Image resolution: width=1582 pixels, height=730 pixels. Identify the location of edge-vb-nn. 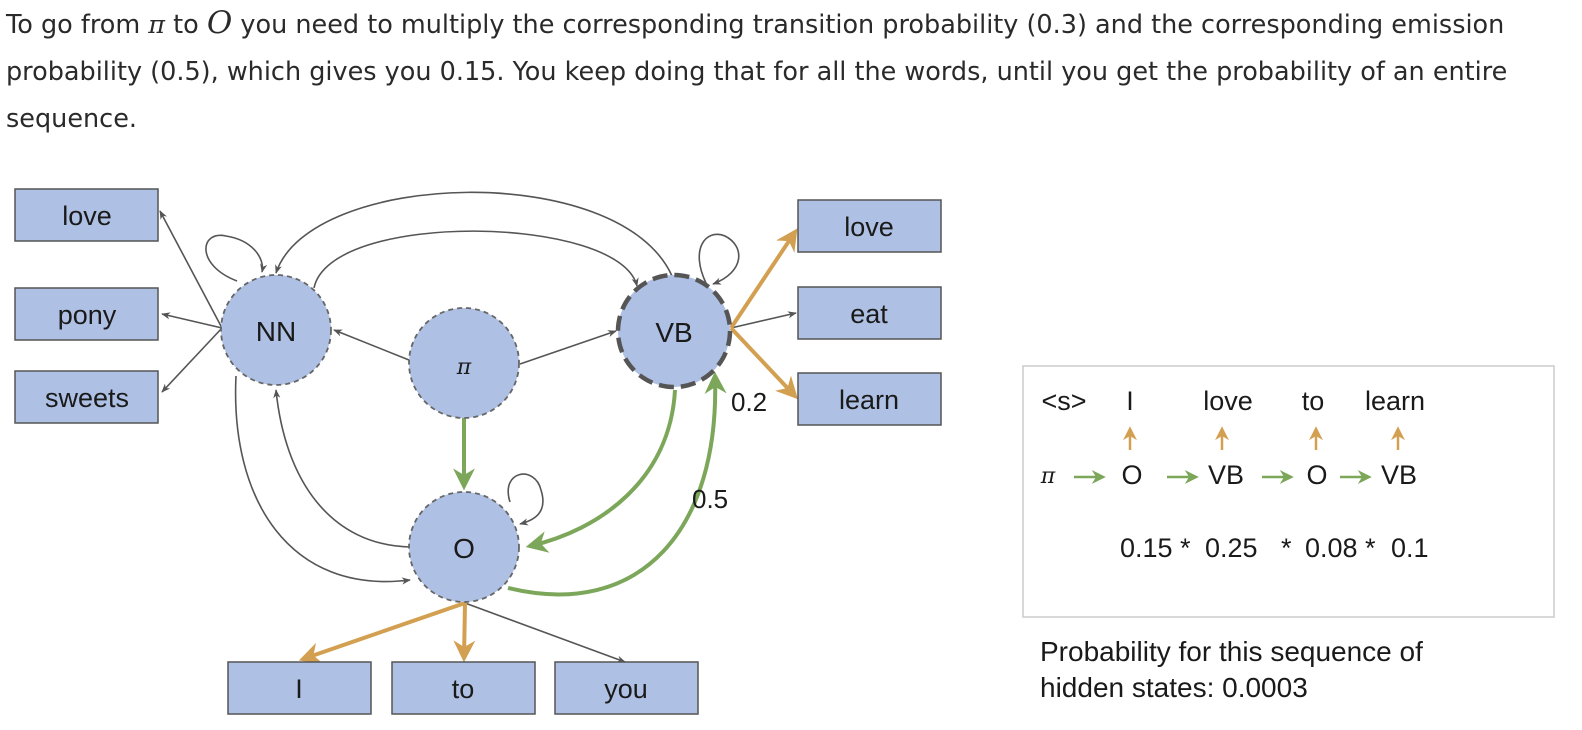
(474, 234).